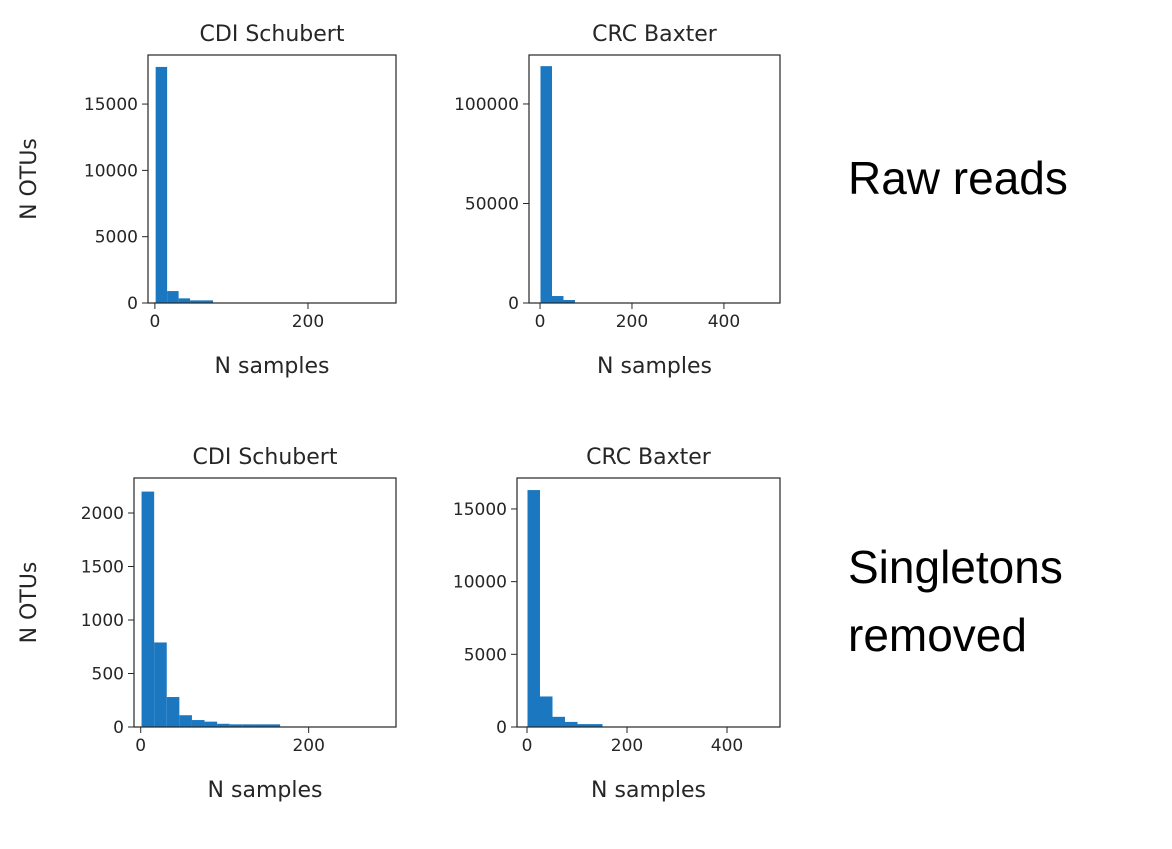 This screenshot has height=849, width=1172. I want to click on y-tick-label: 1500, so click(102, 567).